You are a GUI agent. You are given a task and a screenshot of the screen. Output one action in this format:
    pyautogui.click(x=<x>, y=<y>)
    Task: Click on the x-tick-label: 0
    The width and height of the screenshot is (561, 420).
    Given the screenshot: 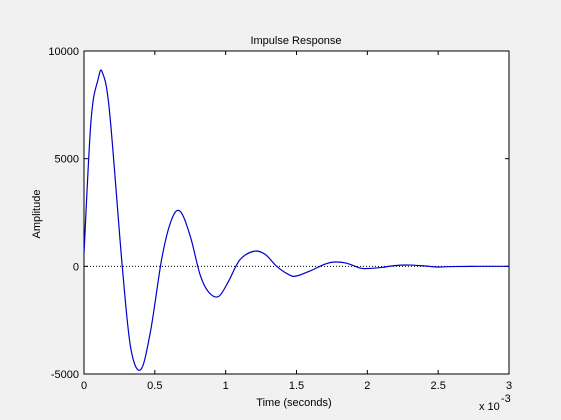 What is the action you would take?
    pyautogui.click(x=84, y=386)
    